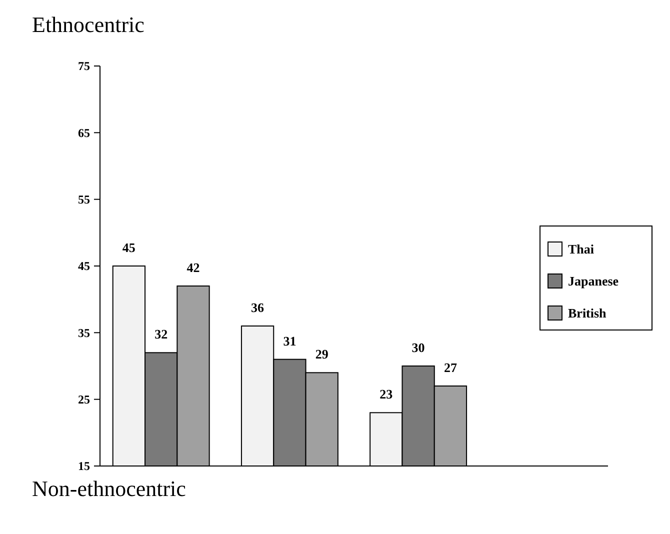 The width and height of the screenshot is (670, 534). What do you see at coordinates (84, 266) in the screenshot?
I see `y-tick-label: 45` at bounding box center [84, 266].